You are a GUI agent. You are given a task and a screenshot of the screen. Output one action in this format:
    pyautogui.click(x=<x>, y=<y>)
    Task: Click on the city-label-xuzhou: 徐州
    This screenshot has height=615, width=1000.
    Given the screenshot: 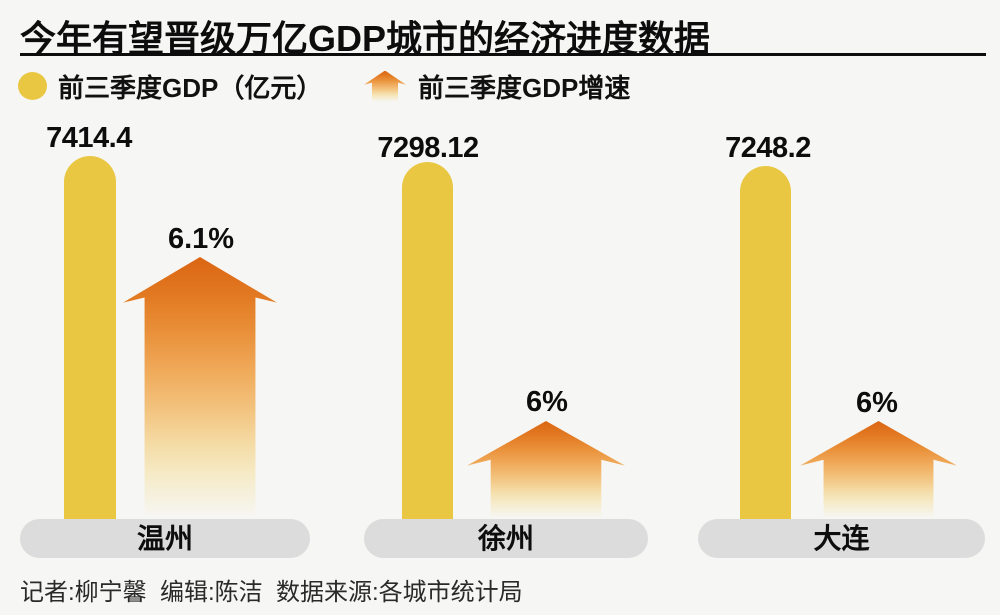 What is the action you would take?
    pyautogui.click(x=506, y=538)
    